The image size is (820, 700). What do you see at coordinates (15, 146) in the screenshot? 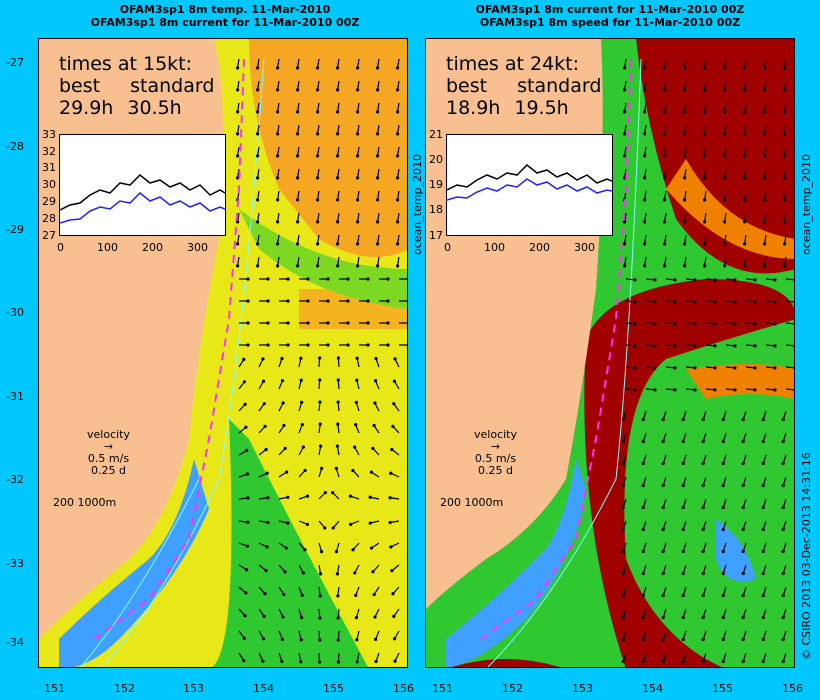
I see `lat-tick-1: -28` at bounding box center [15, 146].